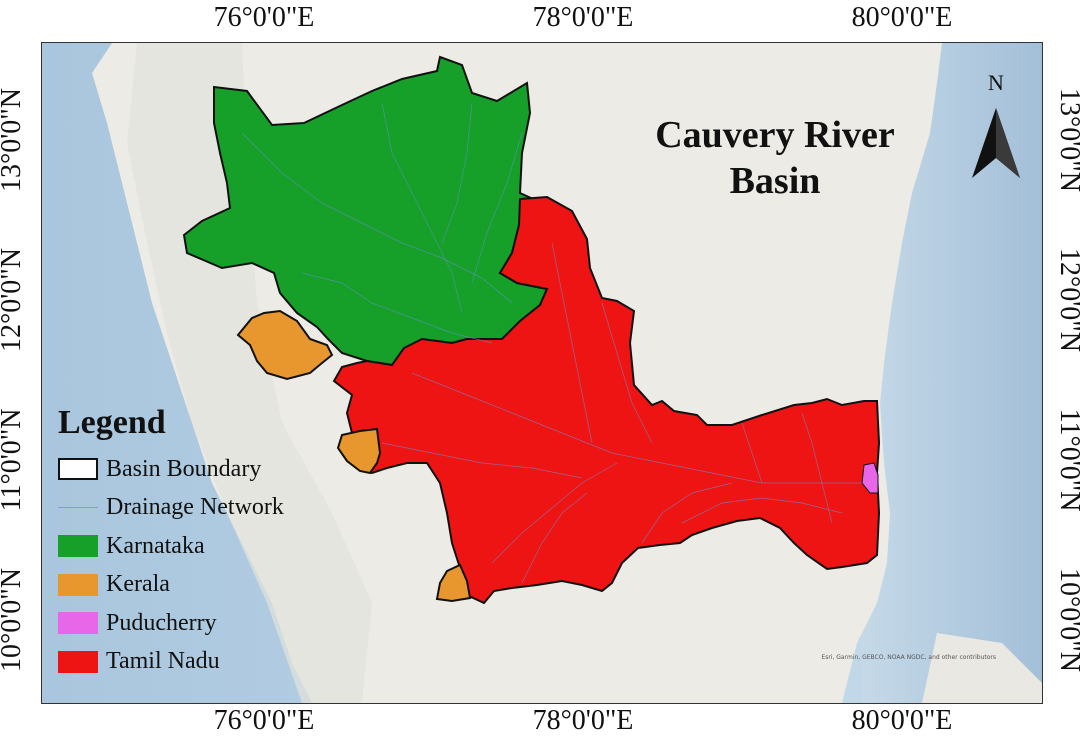 The width and height of the screenshot is (1082, 740). What do you see at coordinates (453, 583) in the screenshot?
I see `kerala-region-south` at bounding box center [453, 583].